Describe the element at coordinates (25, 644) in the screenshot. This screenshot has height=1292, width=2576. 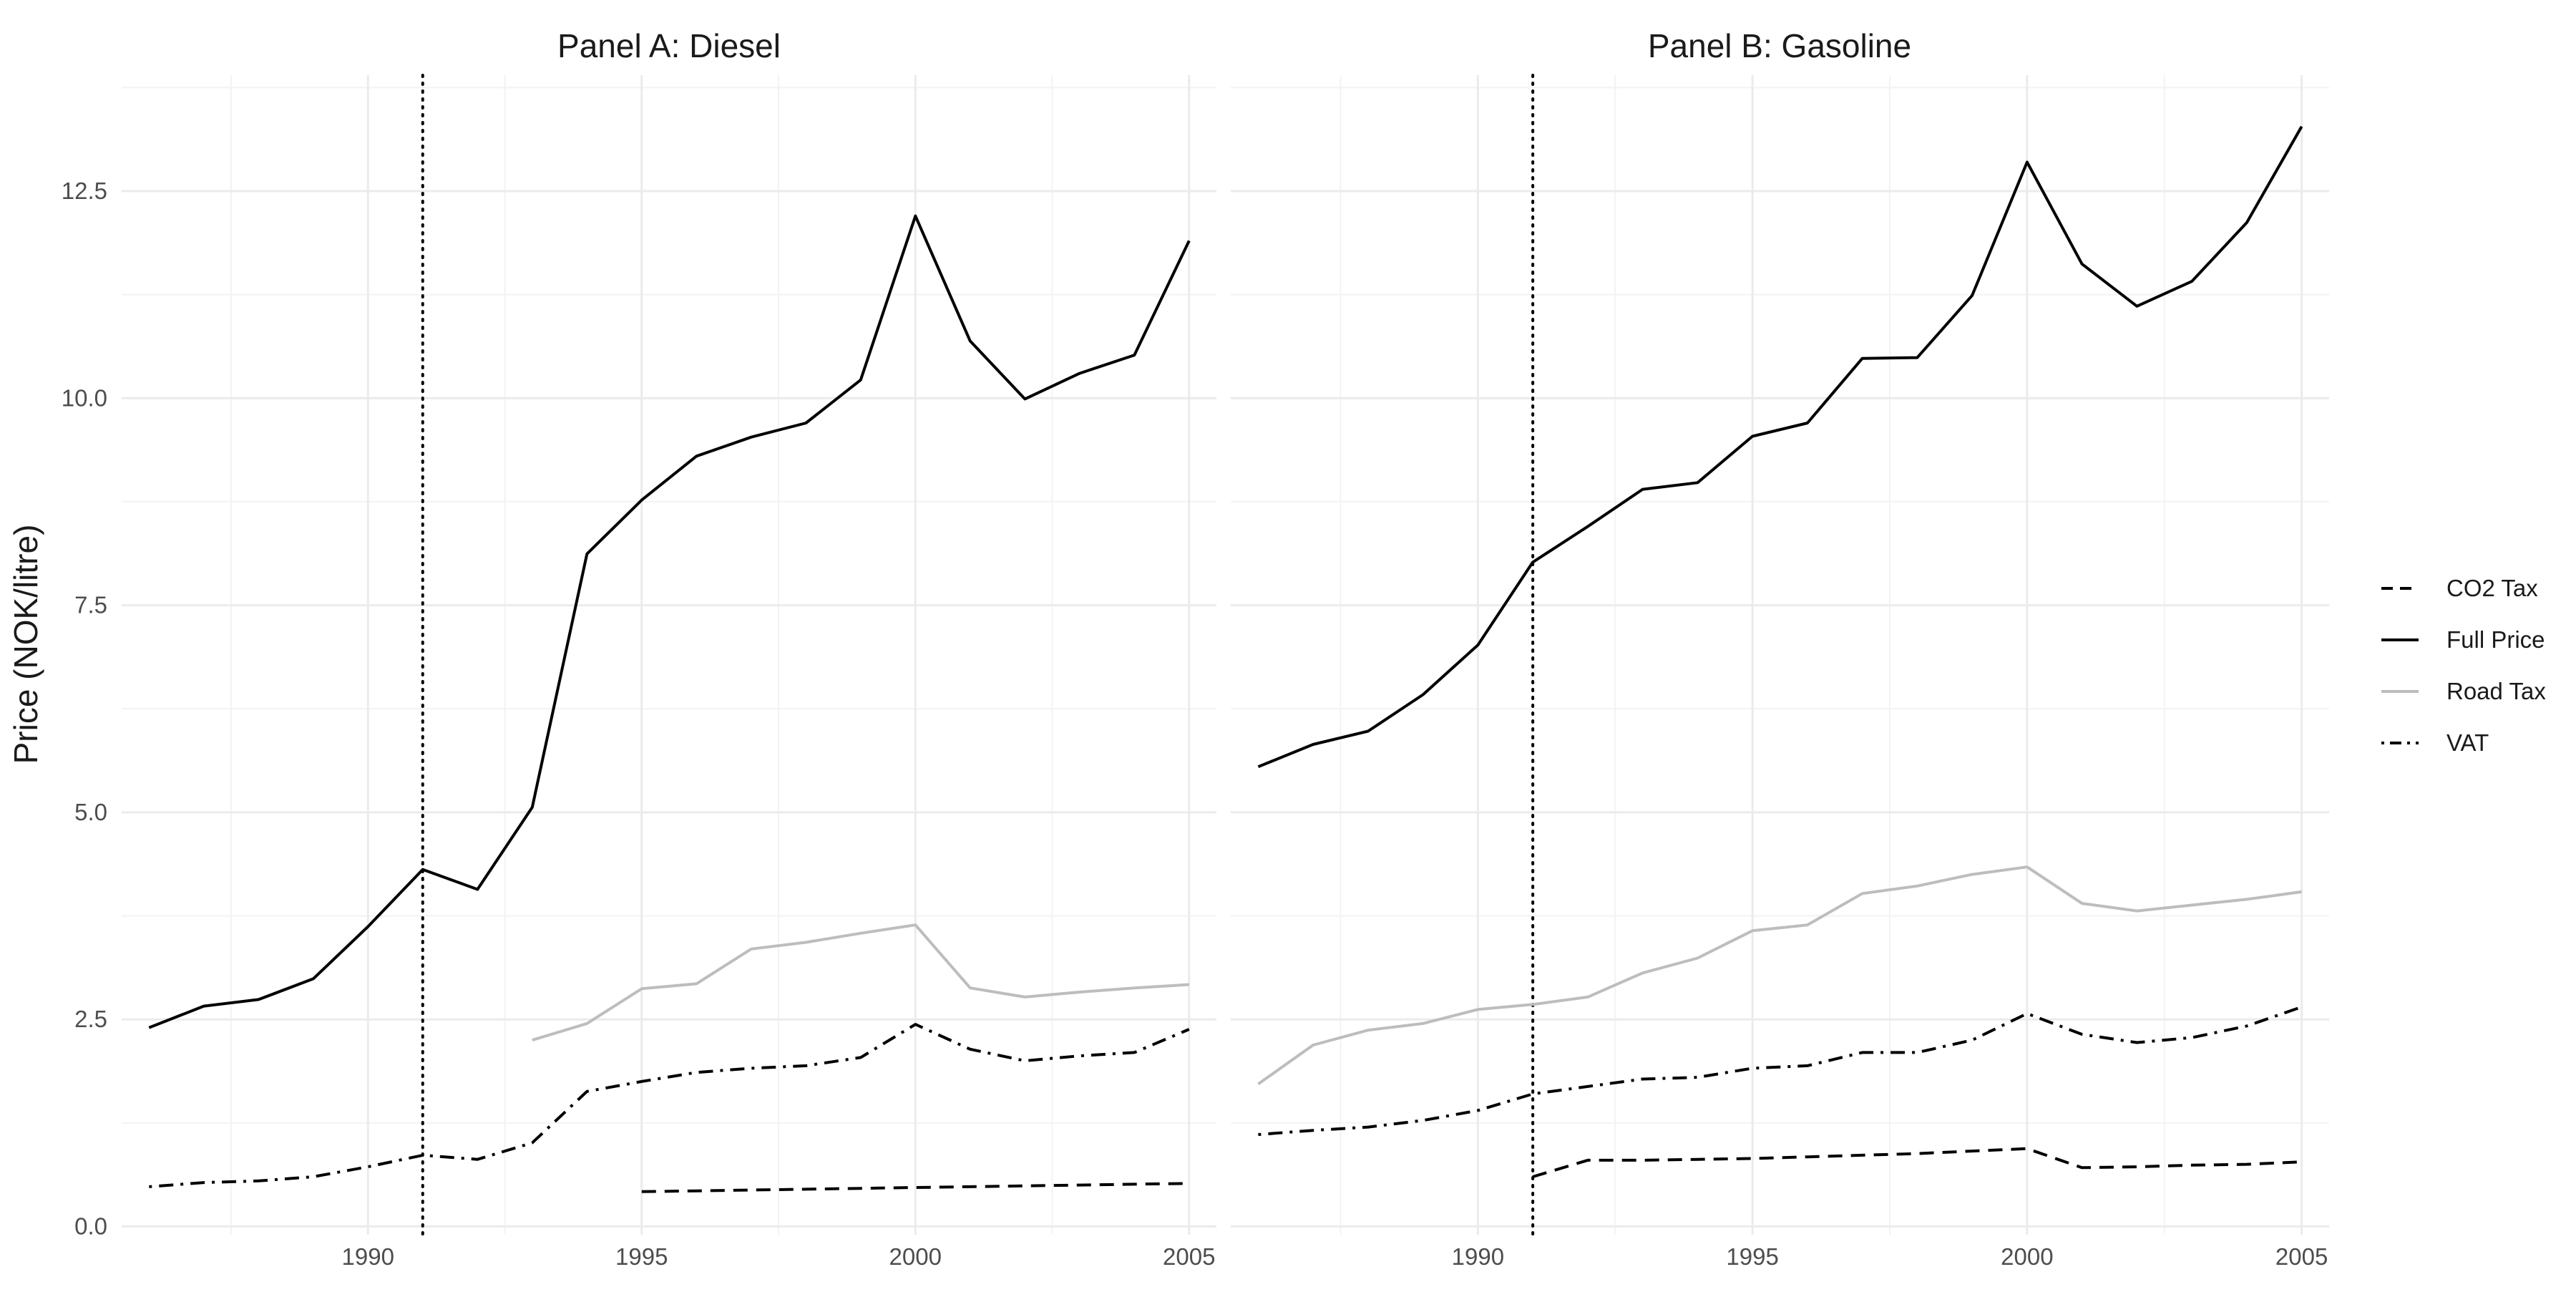
I see `y-axis-title: Price (NOK/litre)` at that location.